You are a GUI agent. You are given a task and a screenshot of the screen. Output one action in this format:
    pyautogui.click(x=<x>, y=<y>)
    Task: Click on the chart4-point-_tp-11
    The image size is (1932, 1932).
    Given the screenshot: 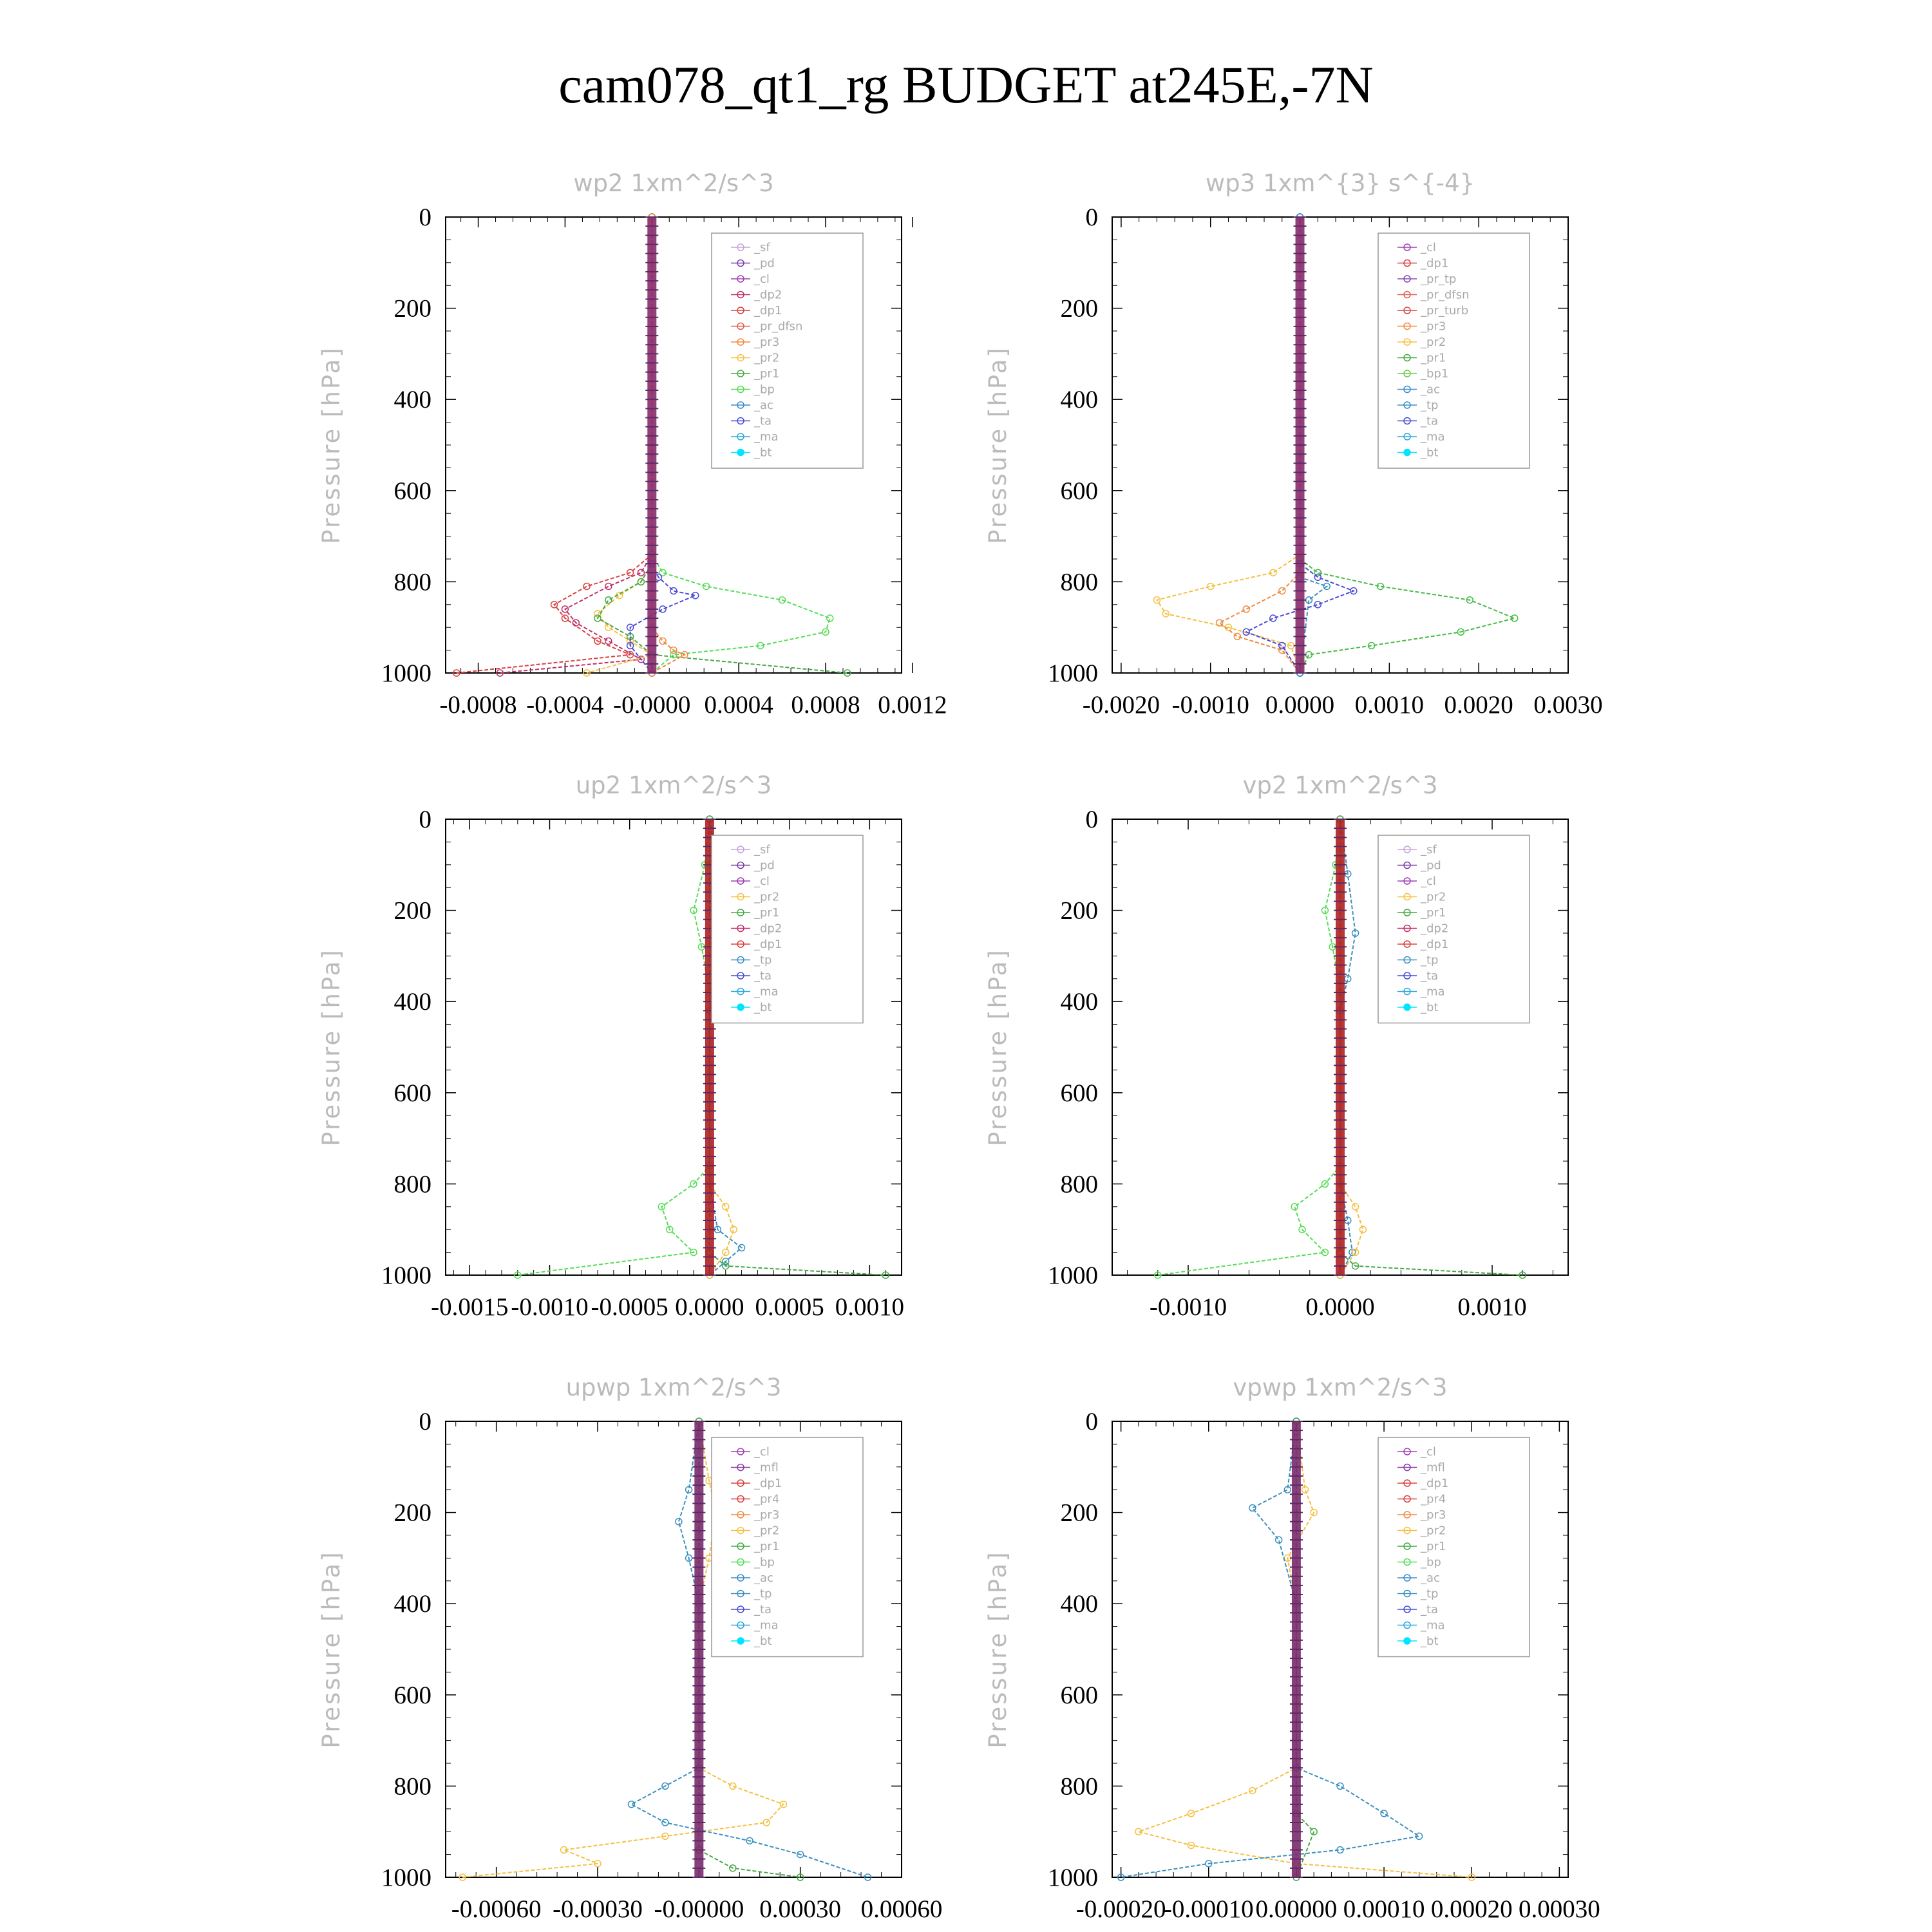 What is the action you would take?
    pyautogui.click(x=868, y=1877)
    